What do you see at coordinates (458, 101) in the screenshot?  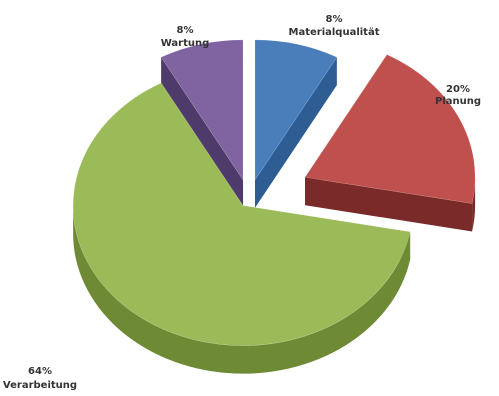 I see `pie-category-label: Planung` at bounding box center [458, 101].